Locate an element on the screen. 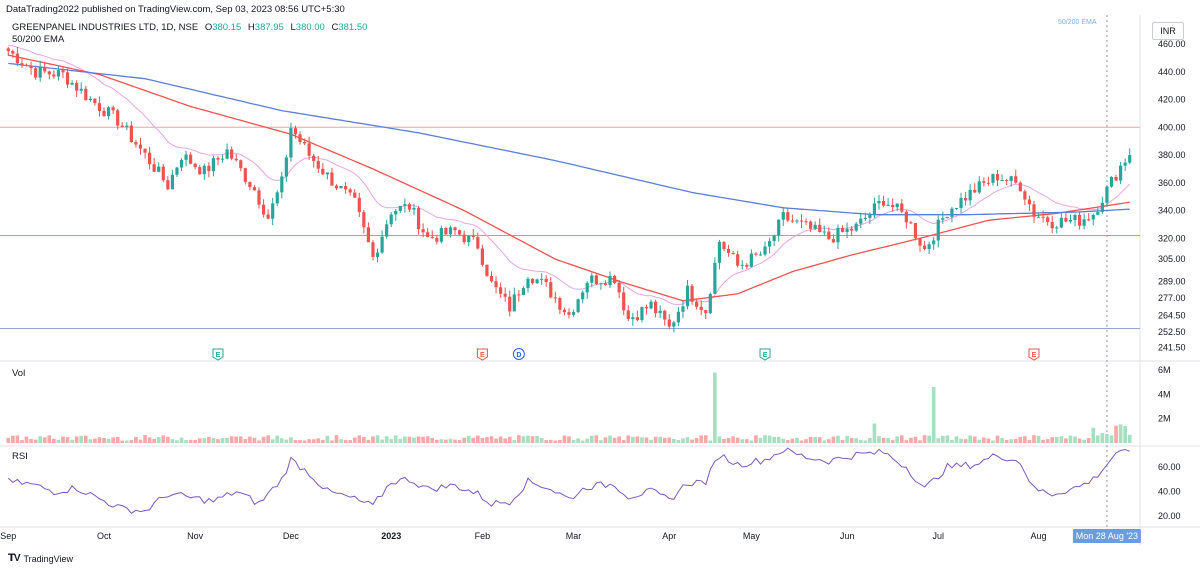 The height and width of the screenshot is (568, 1200). event-marker-label: E is located at coordinates (218, 355).